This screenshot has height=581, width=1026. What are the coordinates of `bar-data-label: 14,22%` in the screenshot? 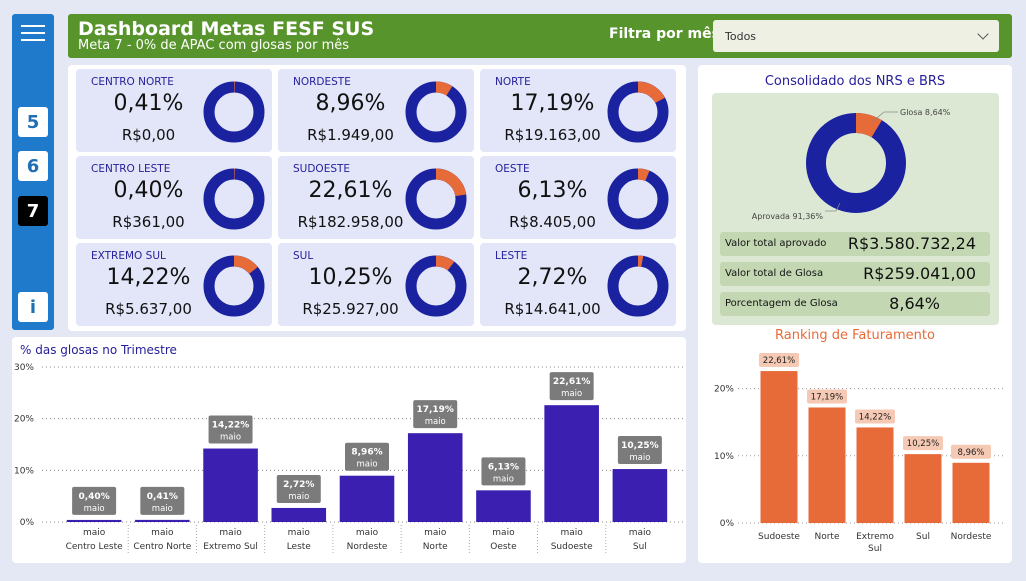 It's located at (231, 426).